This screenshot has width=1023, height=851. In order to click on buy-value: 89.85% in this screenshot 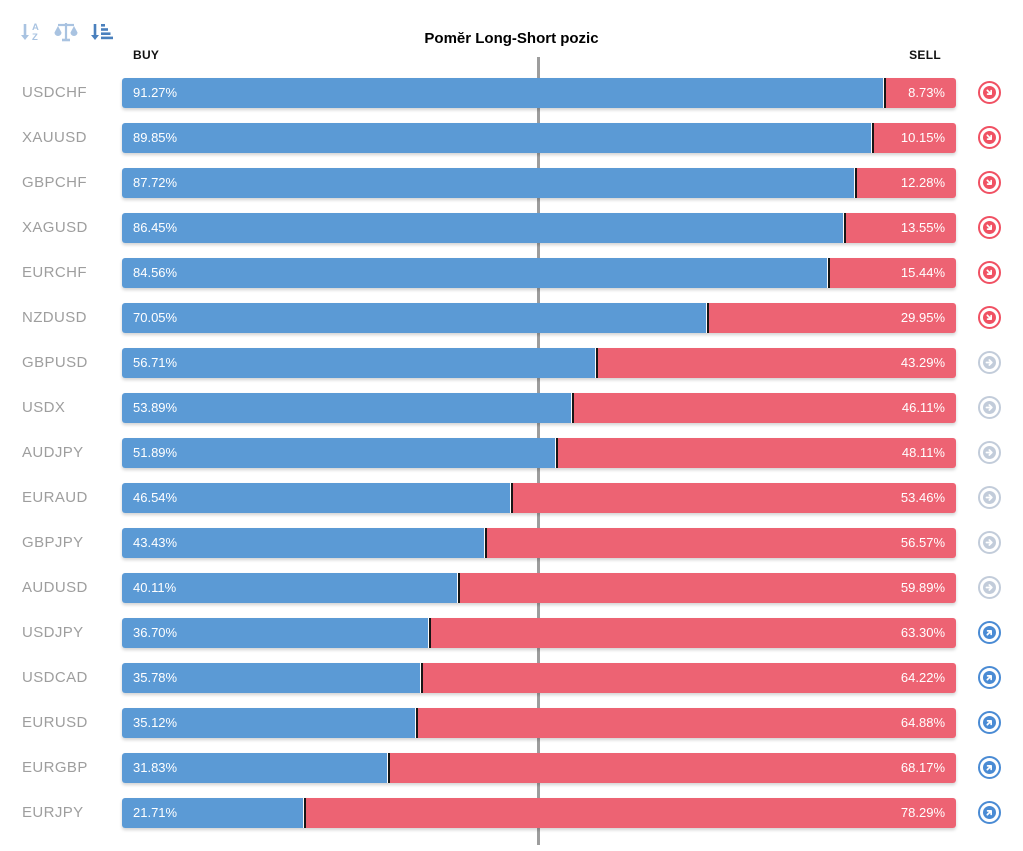, I will do `click(155, 137)`.